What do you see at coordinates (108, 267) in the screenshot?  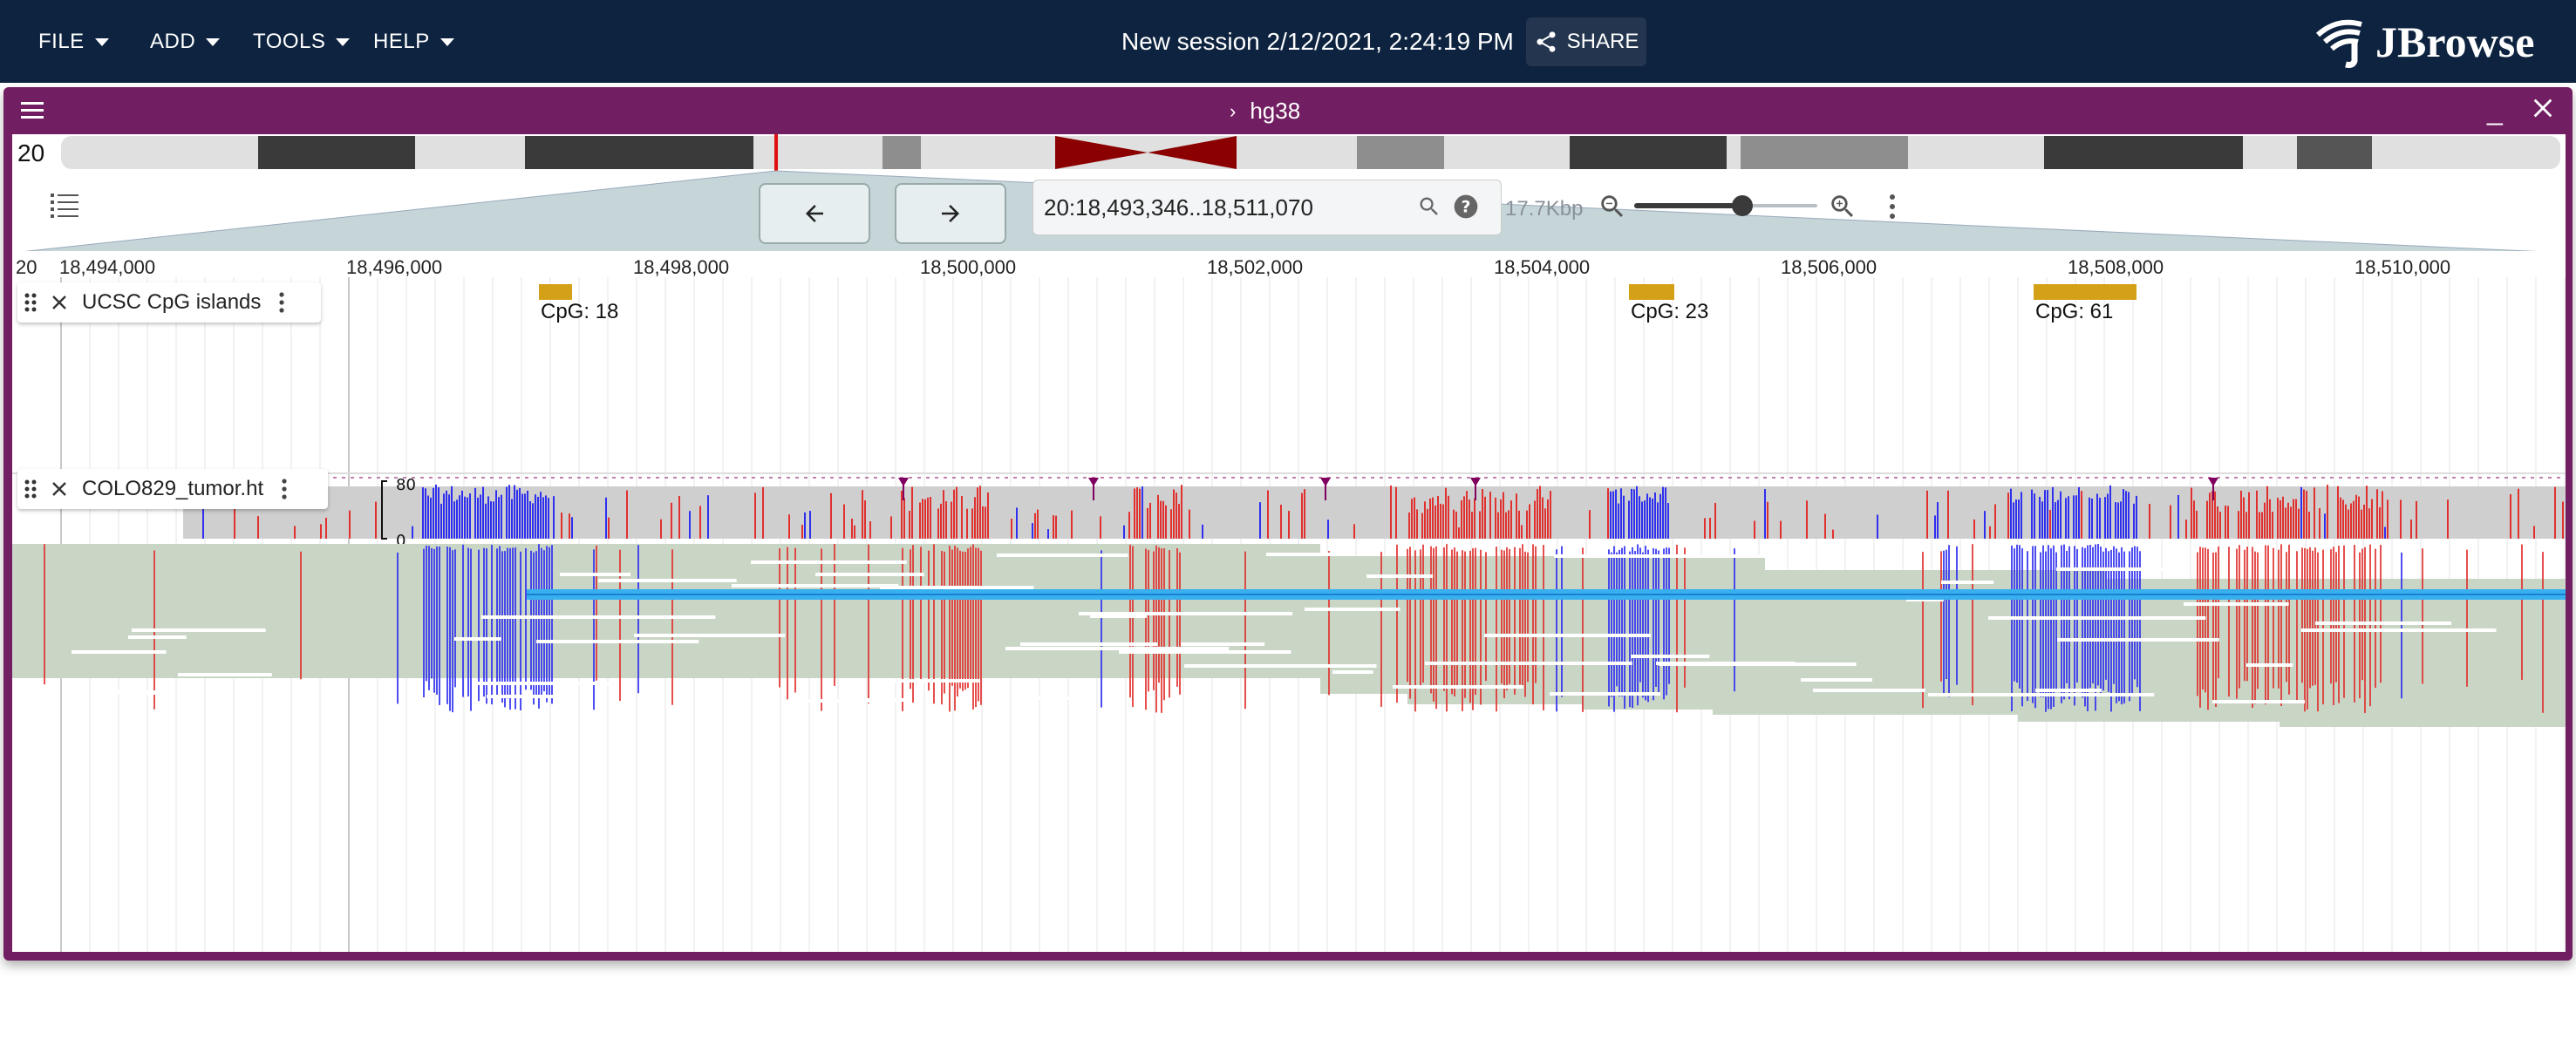 I see `ruler-tick-label: 18,494,000` at bounding box center [108, 267].